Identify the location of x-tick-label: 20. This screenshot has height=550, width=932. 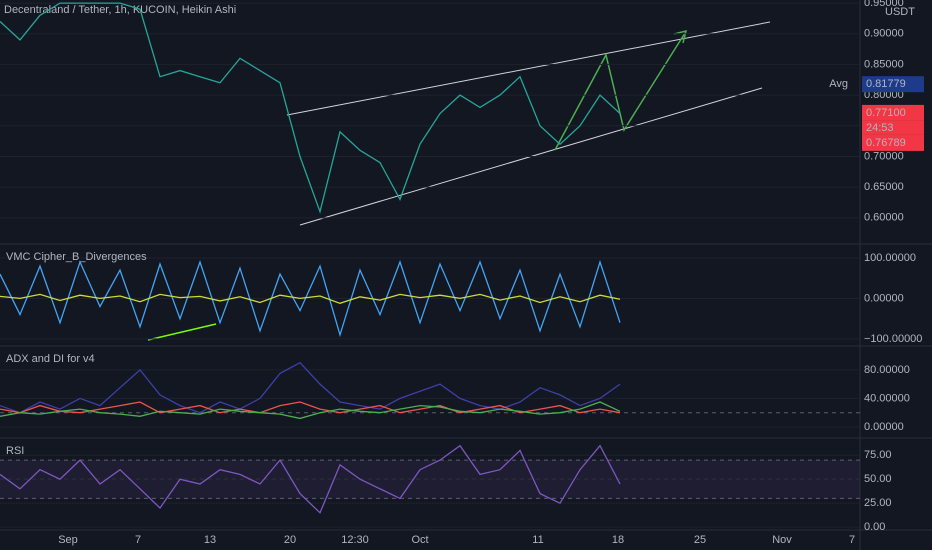
(290, 540).